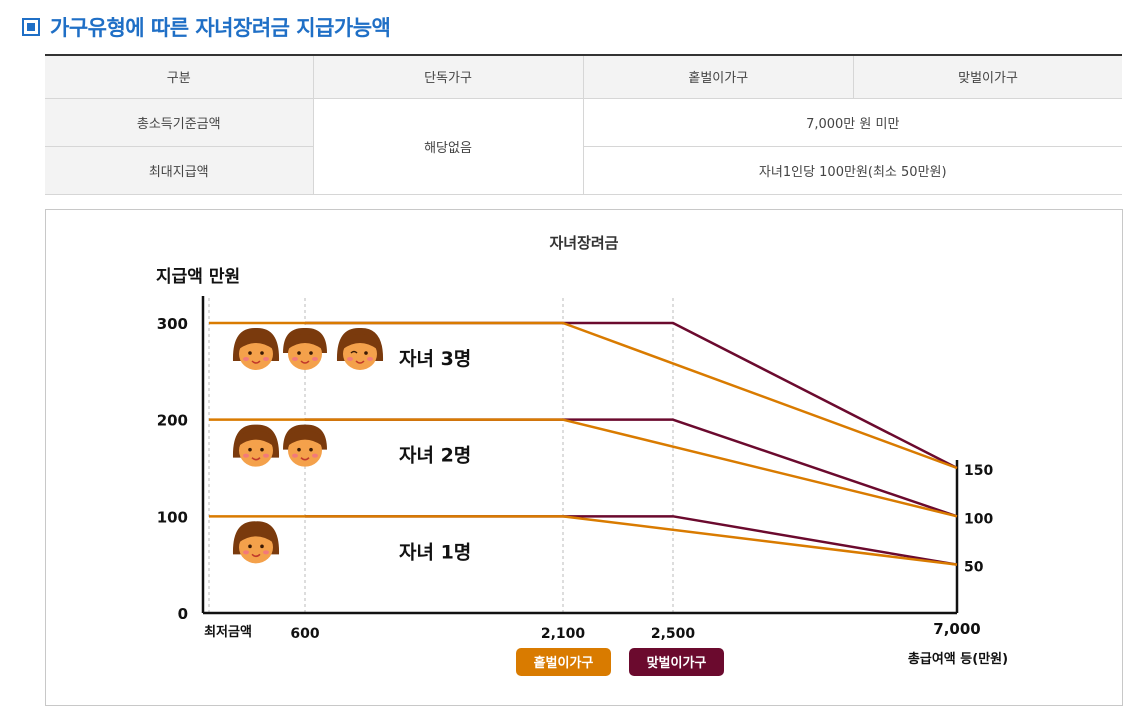  Describe the element at coordinates (172, 421) in the screenshot. I see `y-tick-label: 200` at that location.